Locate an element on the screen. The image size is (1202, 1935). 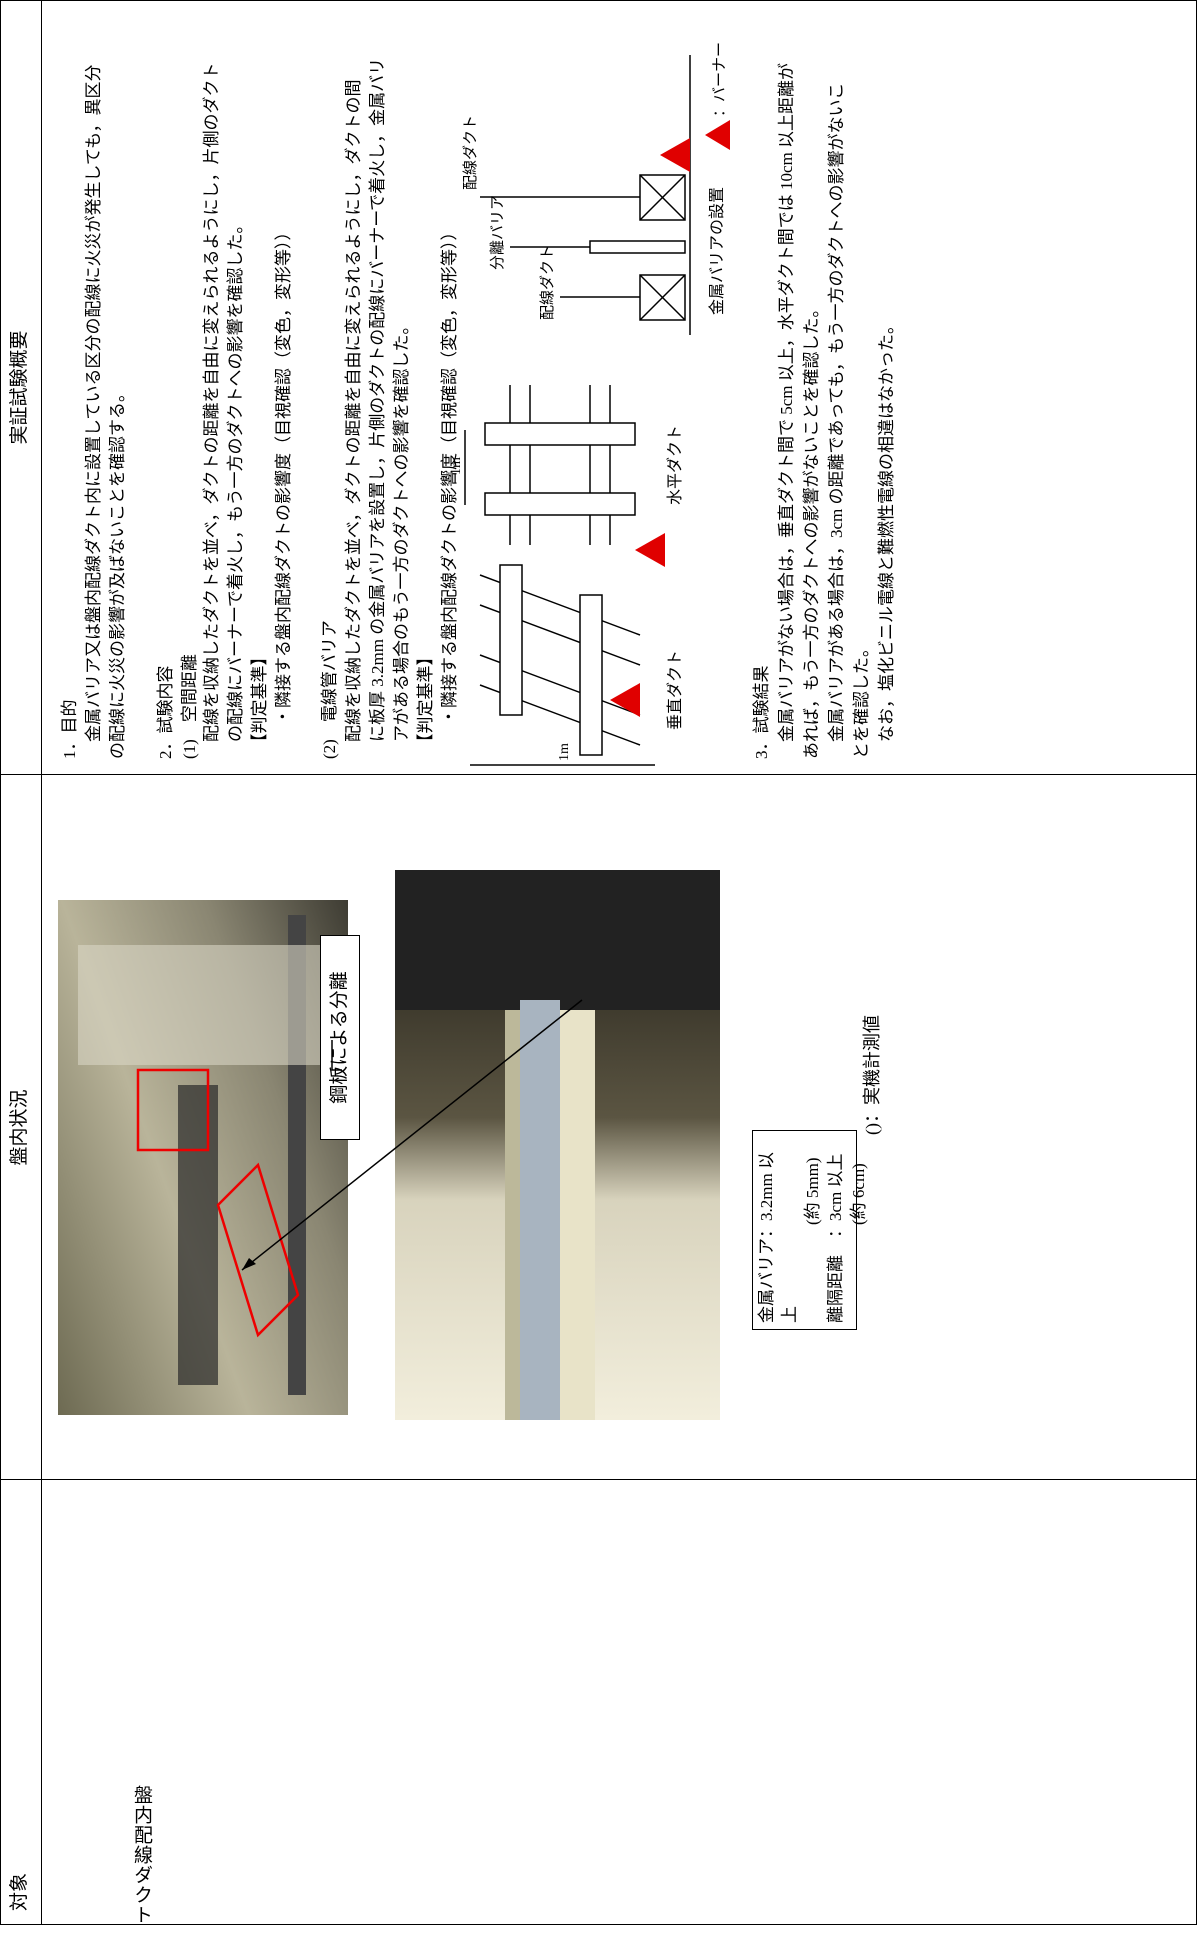
target-label: 盤内配線ダクト is located at coordinates (141, 1855).